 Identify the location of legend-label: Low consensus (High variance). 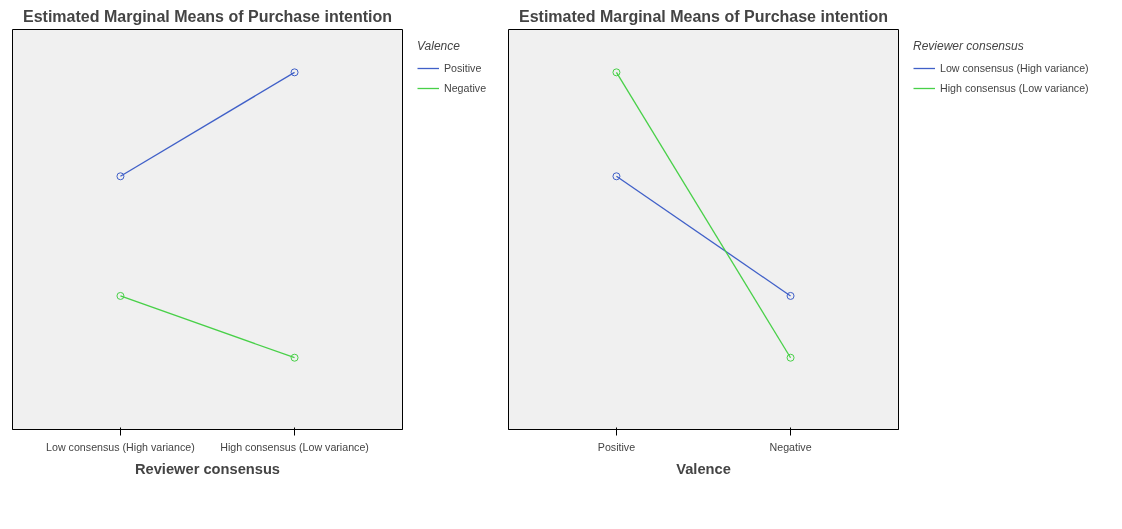
(1014, 68).